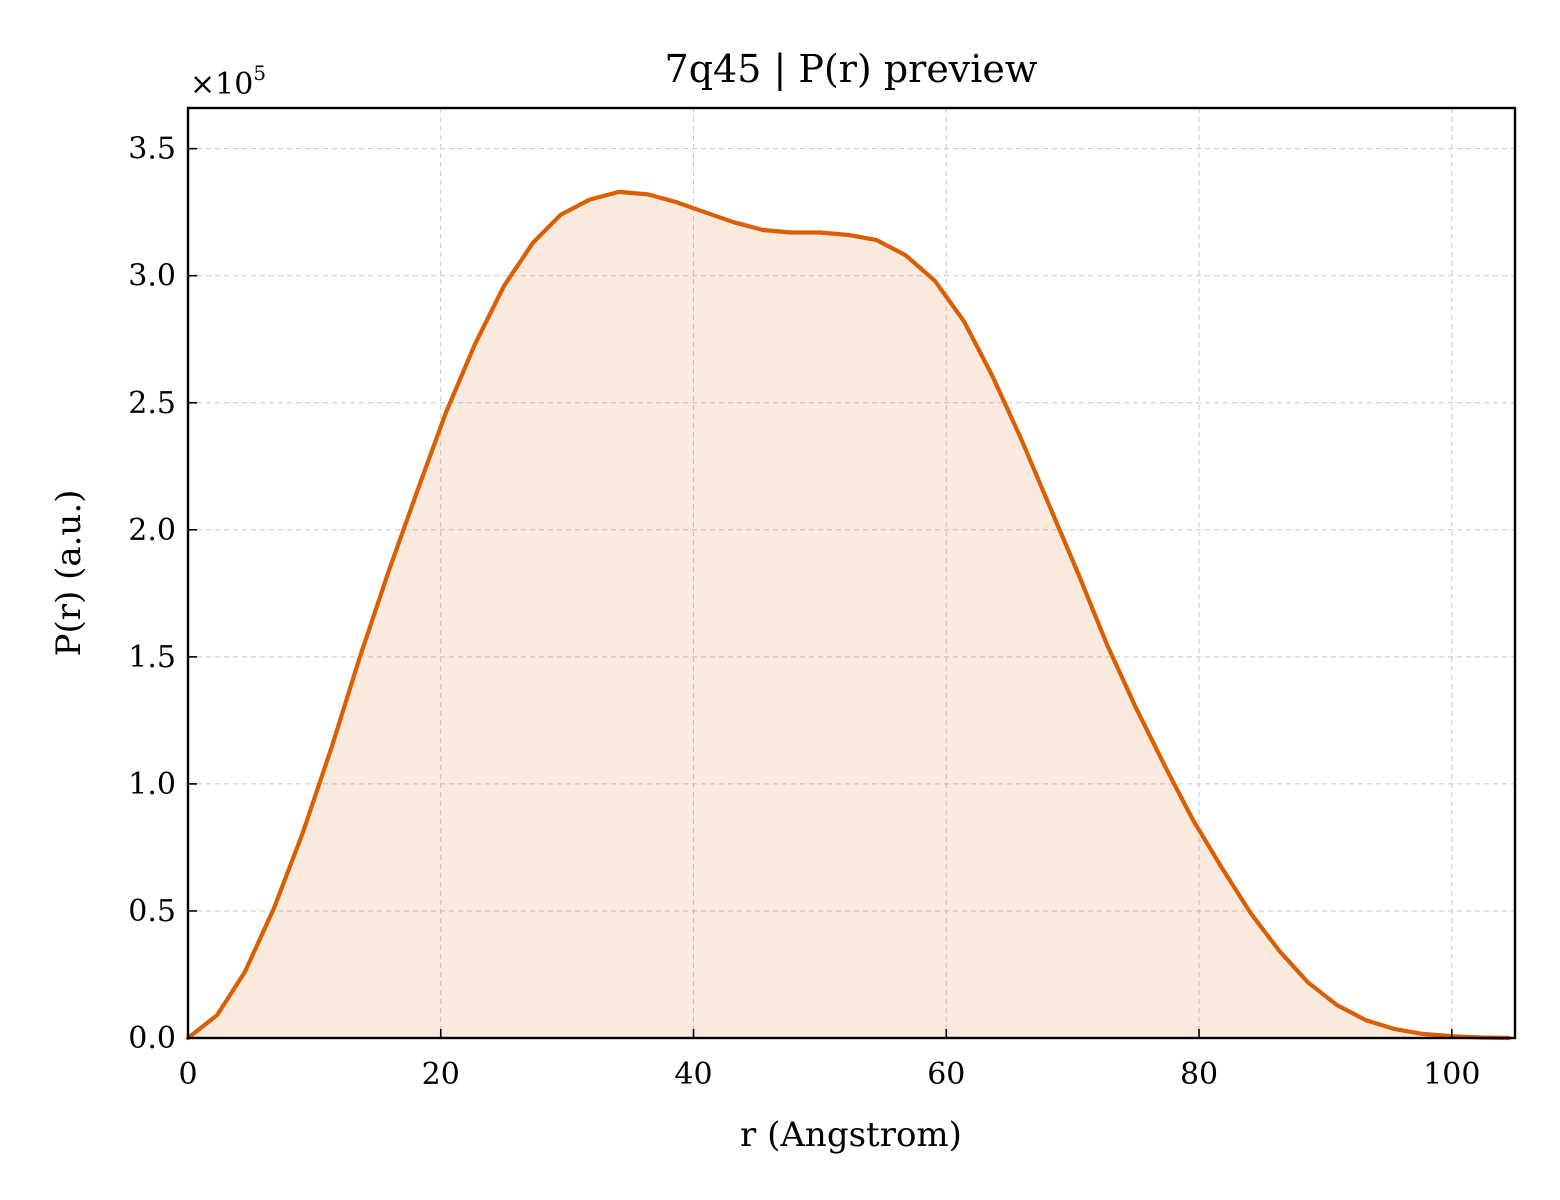 This screenshot has width=1560, height=1200. What do you see at coordinates (152, 1038) in the screenshot?
I see `y-tick-label: 0.0` at bounding box center [152, 1038].